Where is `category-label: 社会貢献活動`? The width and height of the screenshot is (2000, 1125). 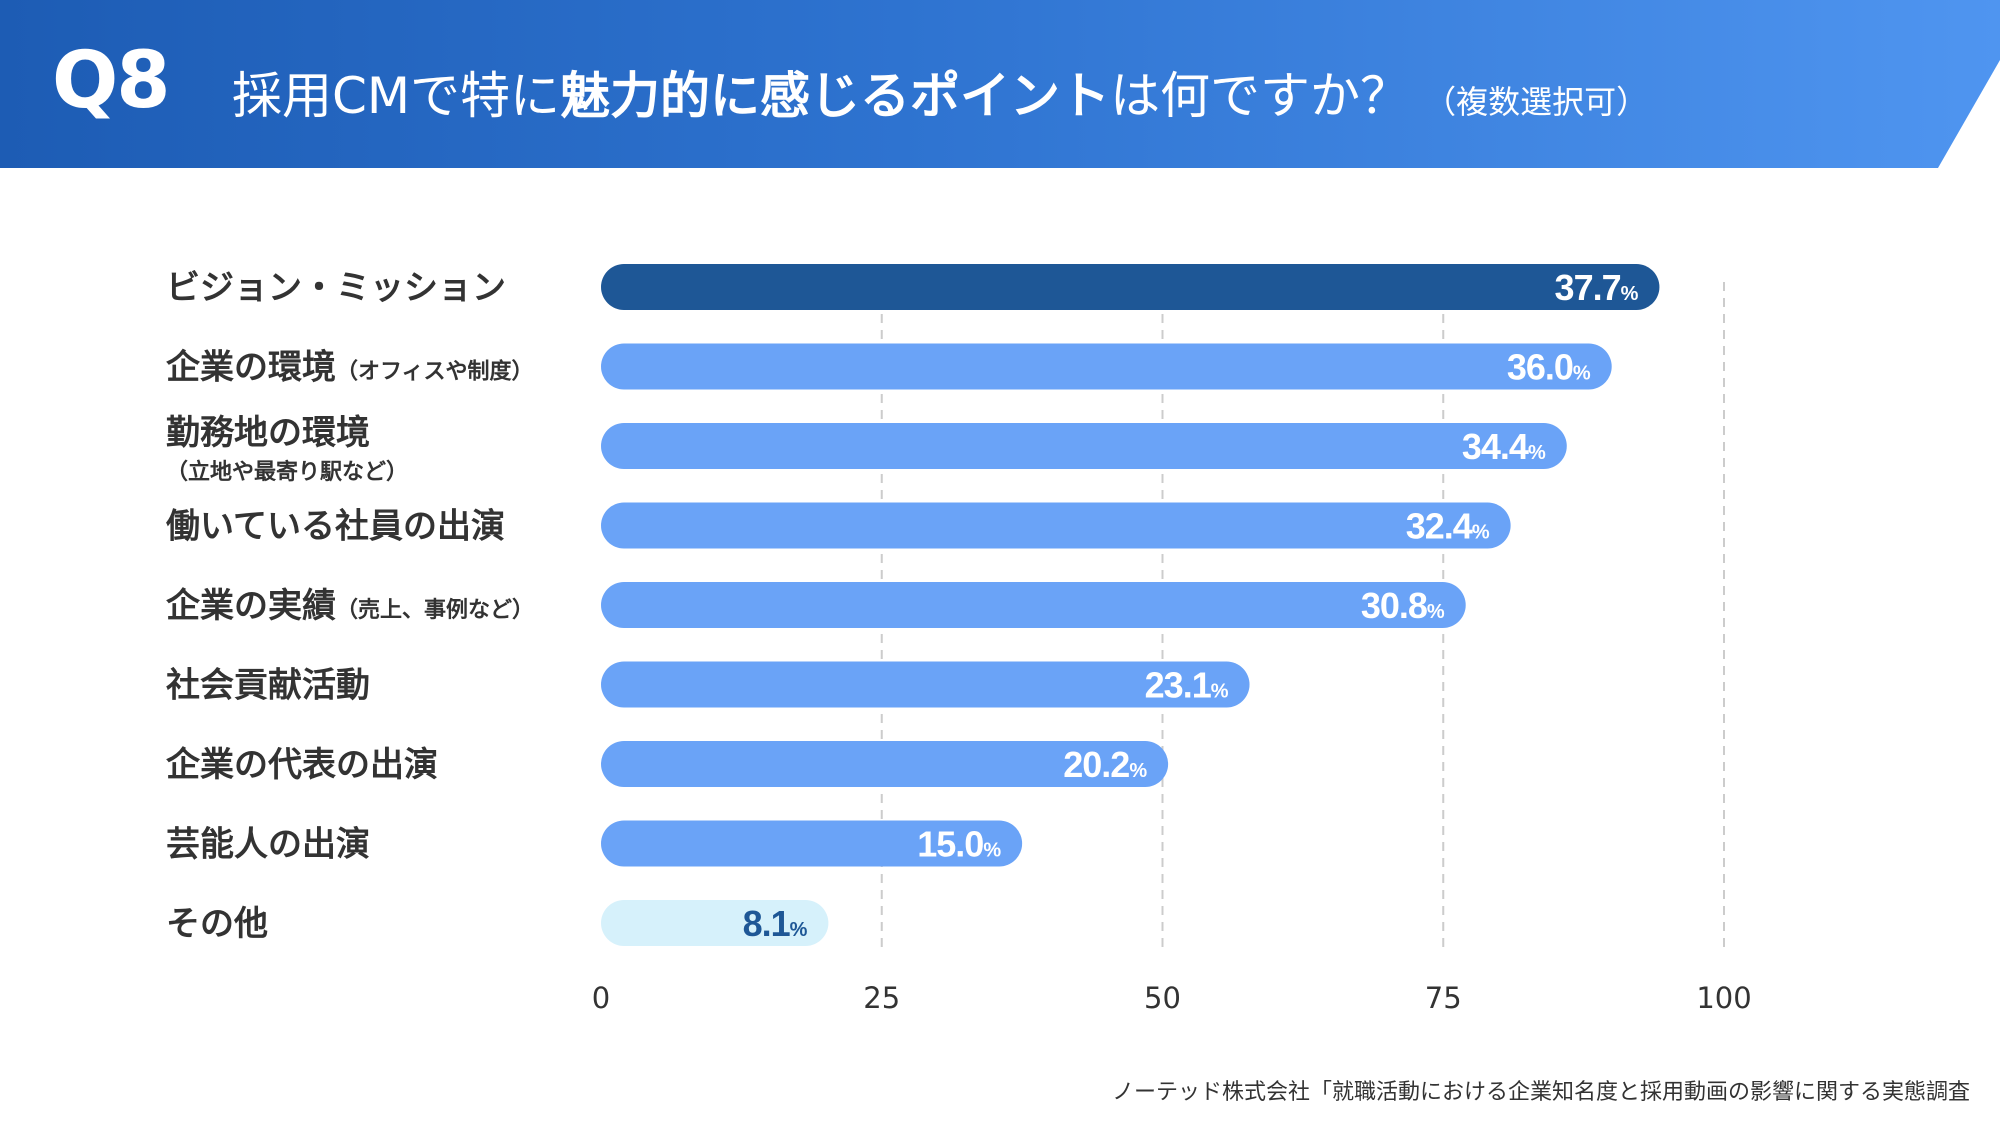
category-label: 社会貢献活動 is located at coordinates (268, 686).